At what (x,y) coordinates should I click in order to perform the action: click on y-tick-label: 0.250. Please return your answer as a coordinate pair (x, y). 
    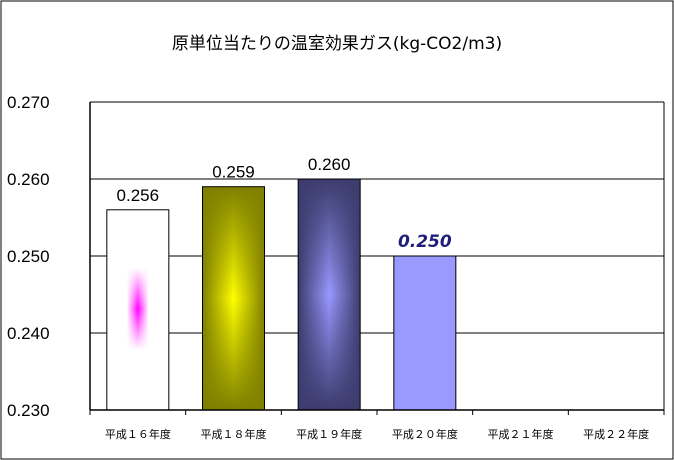
    Looking at the image, I should click on (28, 256).